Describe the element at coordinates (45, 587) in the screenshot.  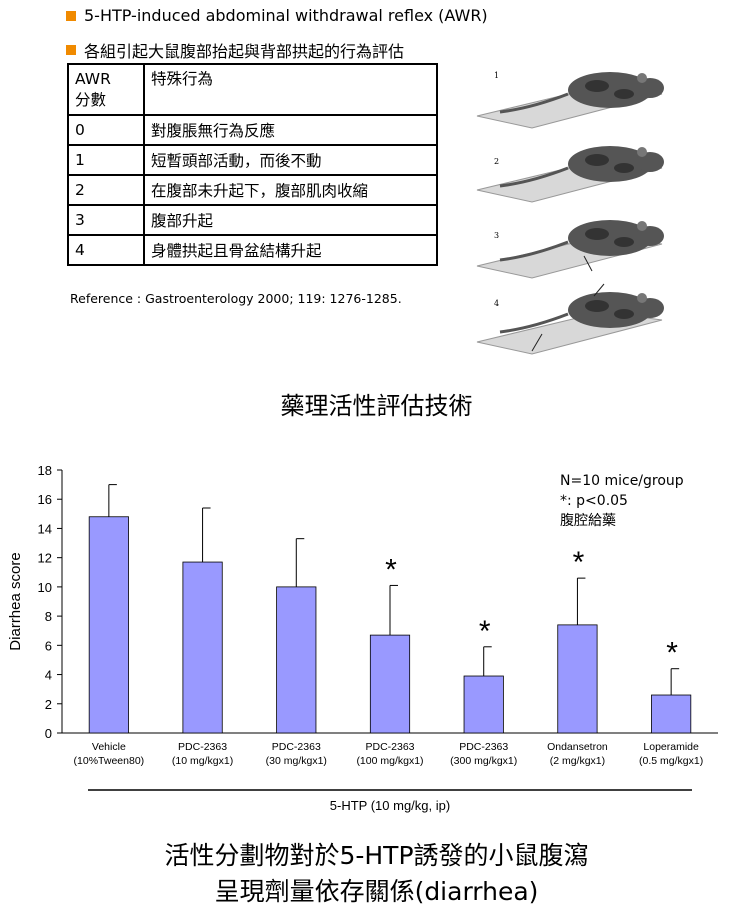
I see `y-tick-label: 10` at that location.